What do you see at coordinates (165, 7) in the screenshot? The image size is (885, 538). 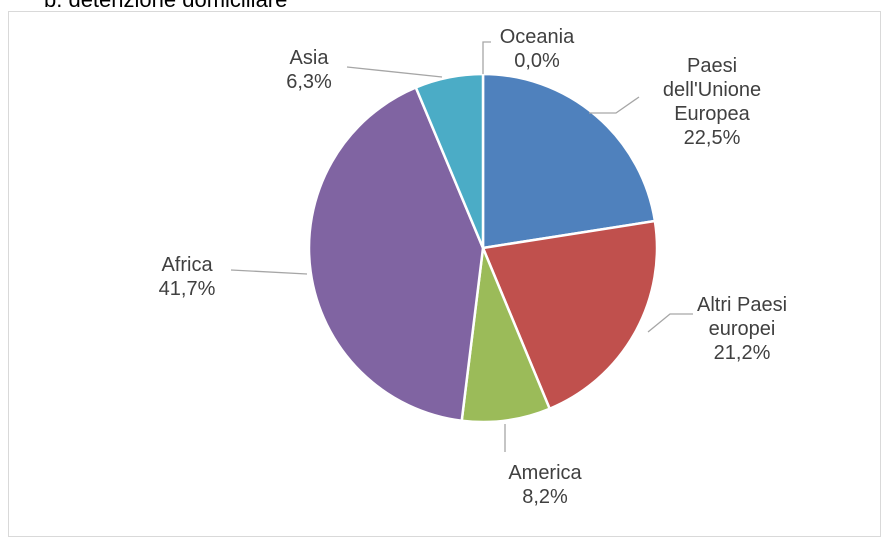 I see `chart-heading: b. detenzione domiciliare` at bounding box center [165, 7].